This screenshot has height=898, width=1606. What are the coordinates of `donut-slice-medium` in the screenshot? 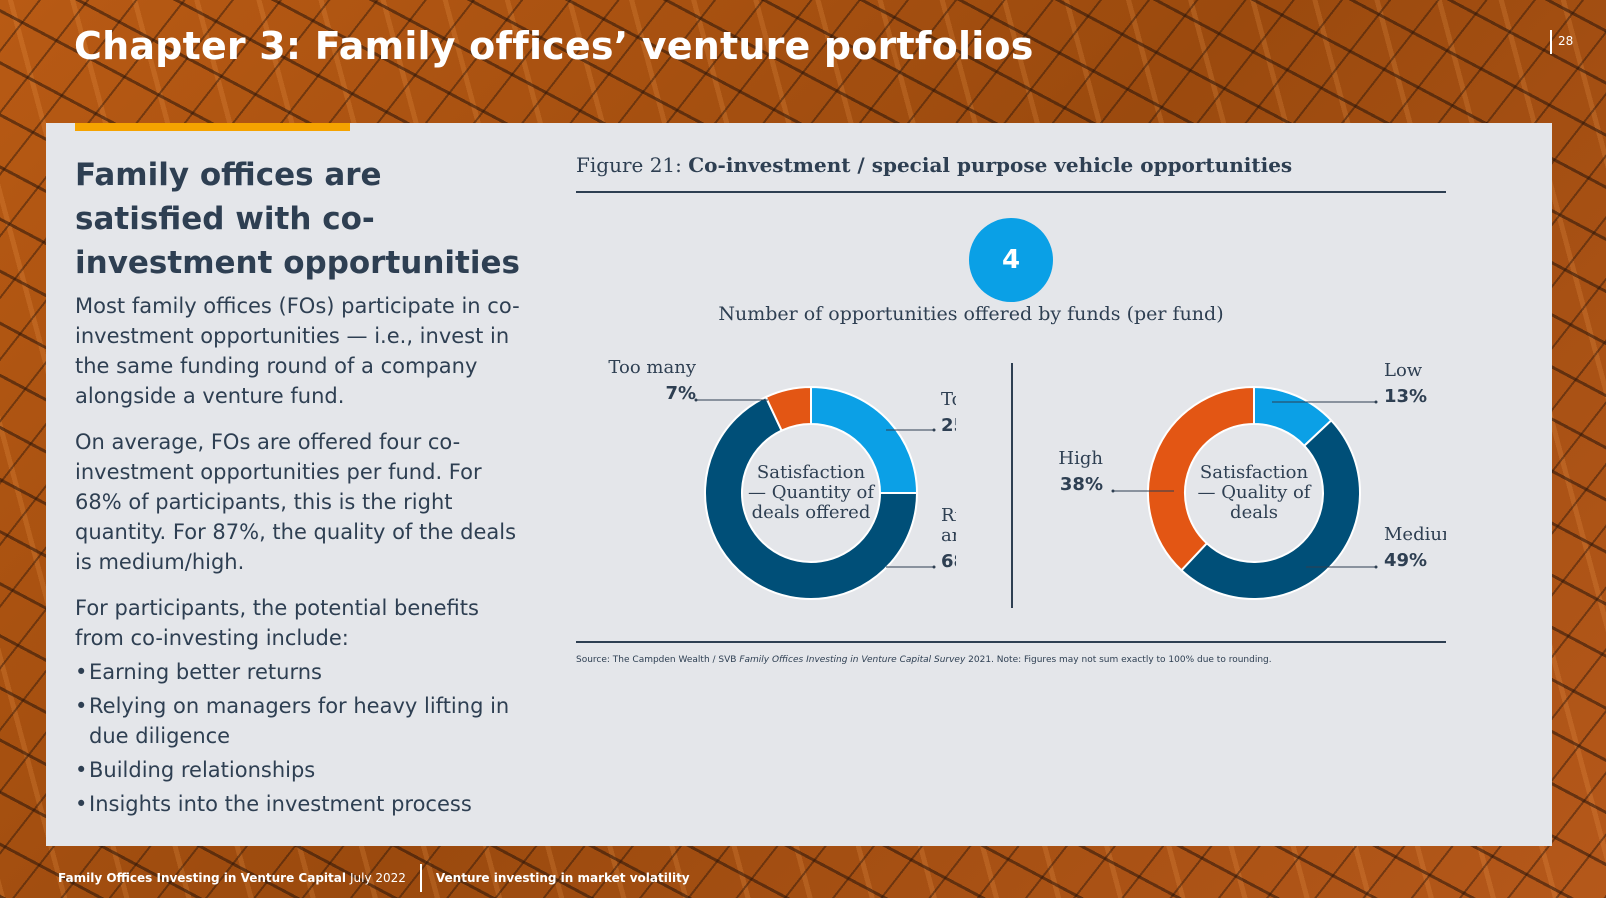 It's located at (1270, 509).